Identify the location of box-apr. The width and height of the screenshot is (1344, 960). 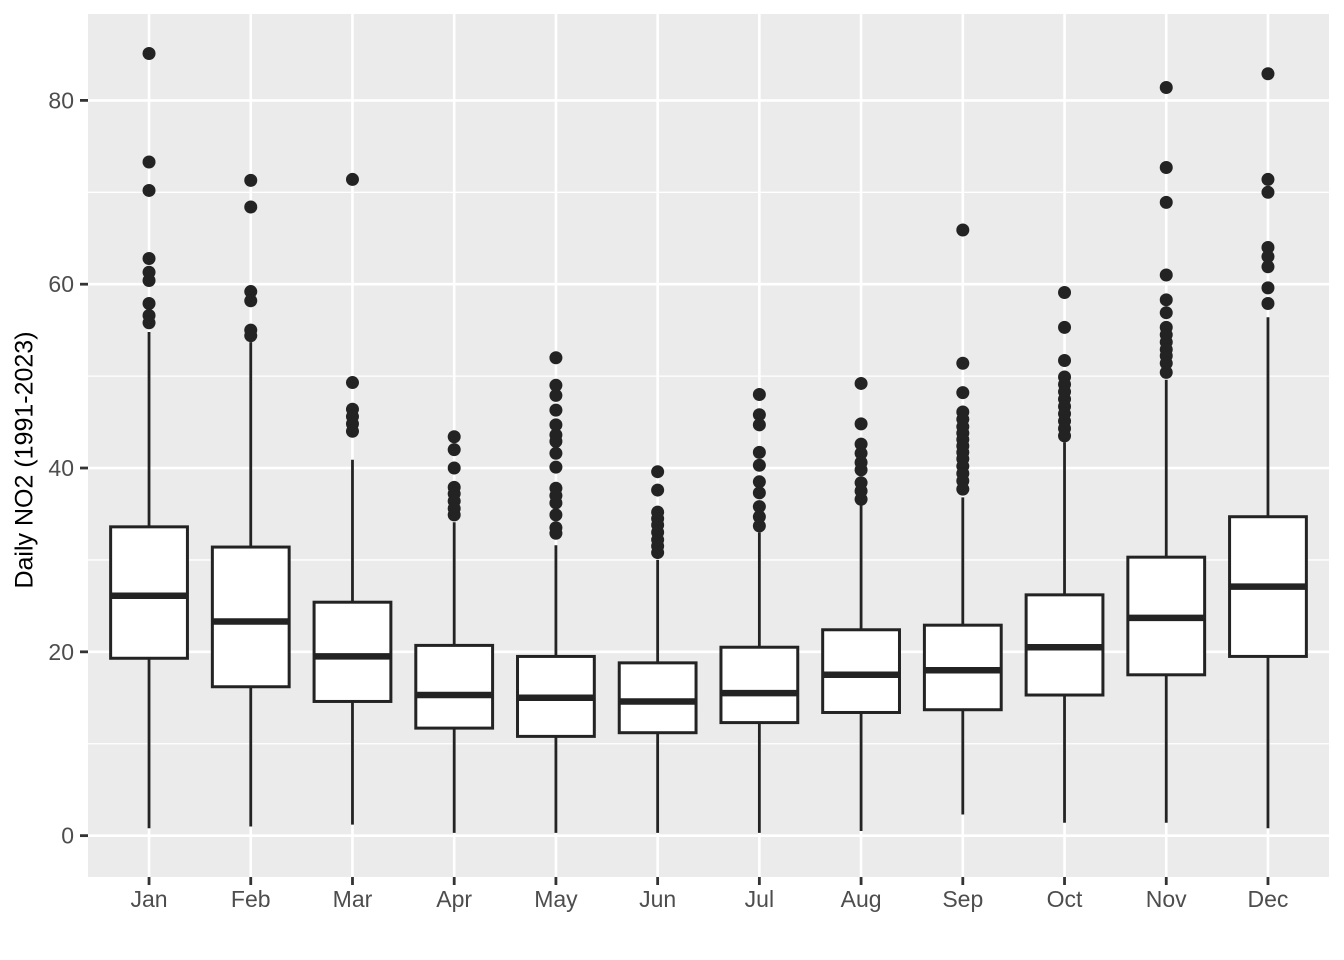
(454, 686).